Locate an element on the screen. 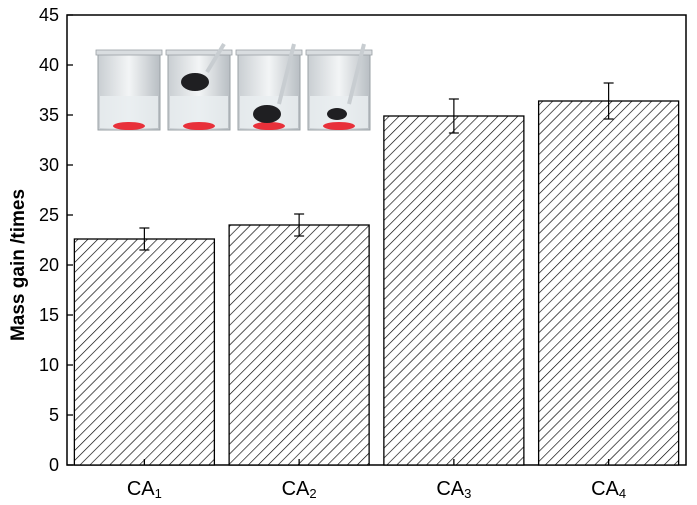  y-tick-label: 15 is located at coordinates (49, 315).